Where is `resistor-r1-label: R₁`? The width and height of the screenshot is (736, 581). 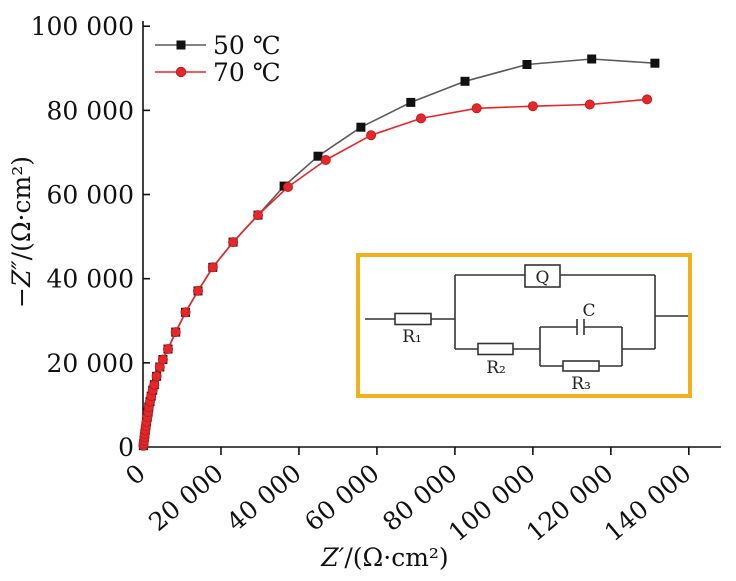 resistor-r1-label: R₁ is located at coordinates (412, 337).